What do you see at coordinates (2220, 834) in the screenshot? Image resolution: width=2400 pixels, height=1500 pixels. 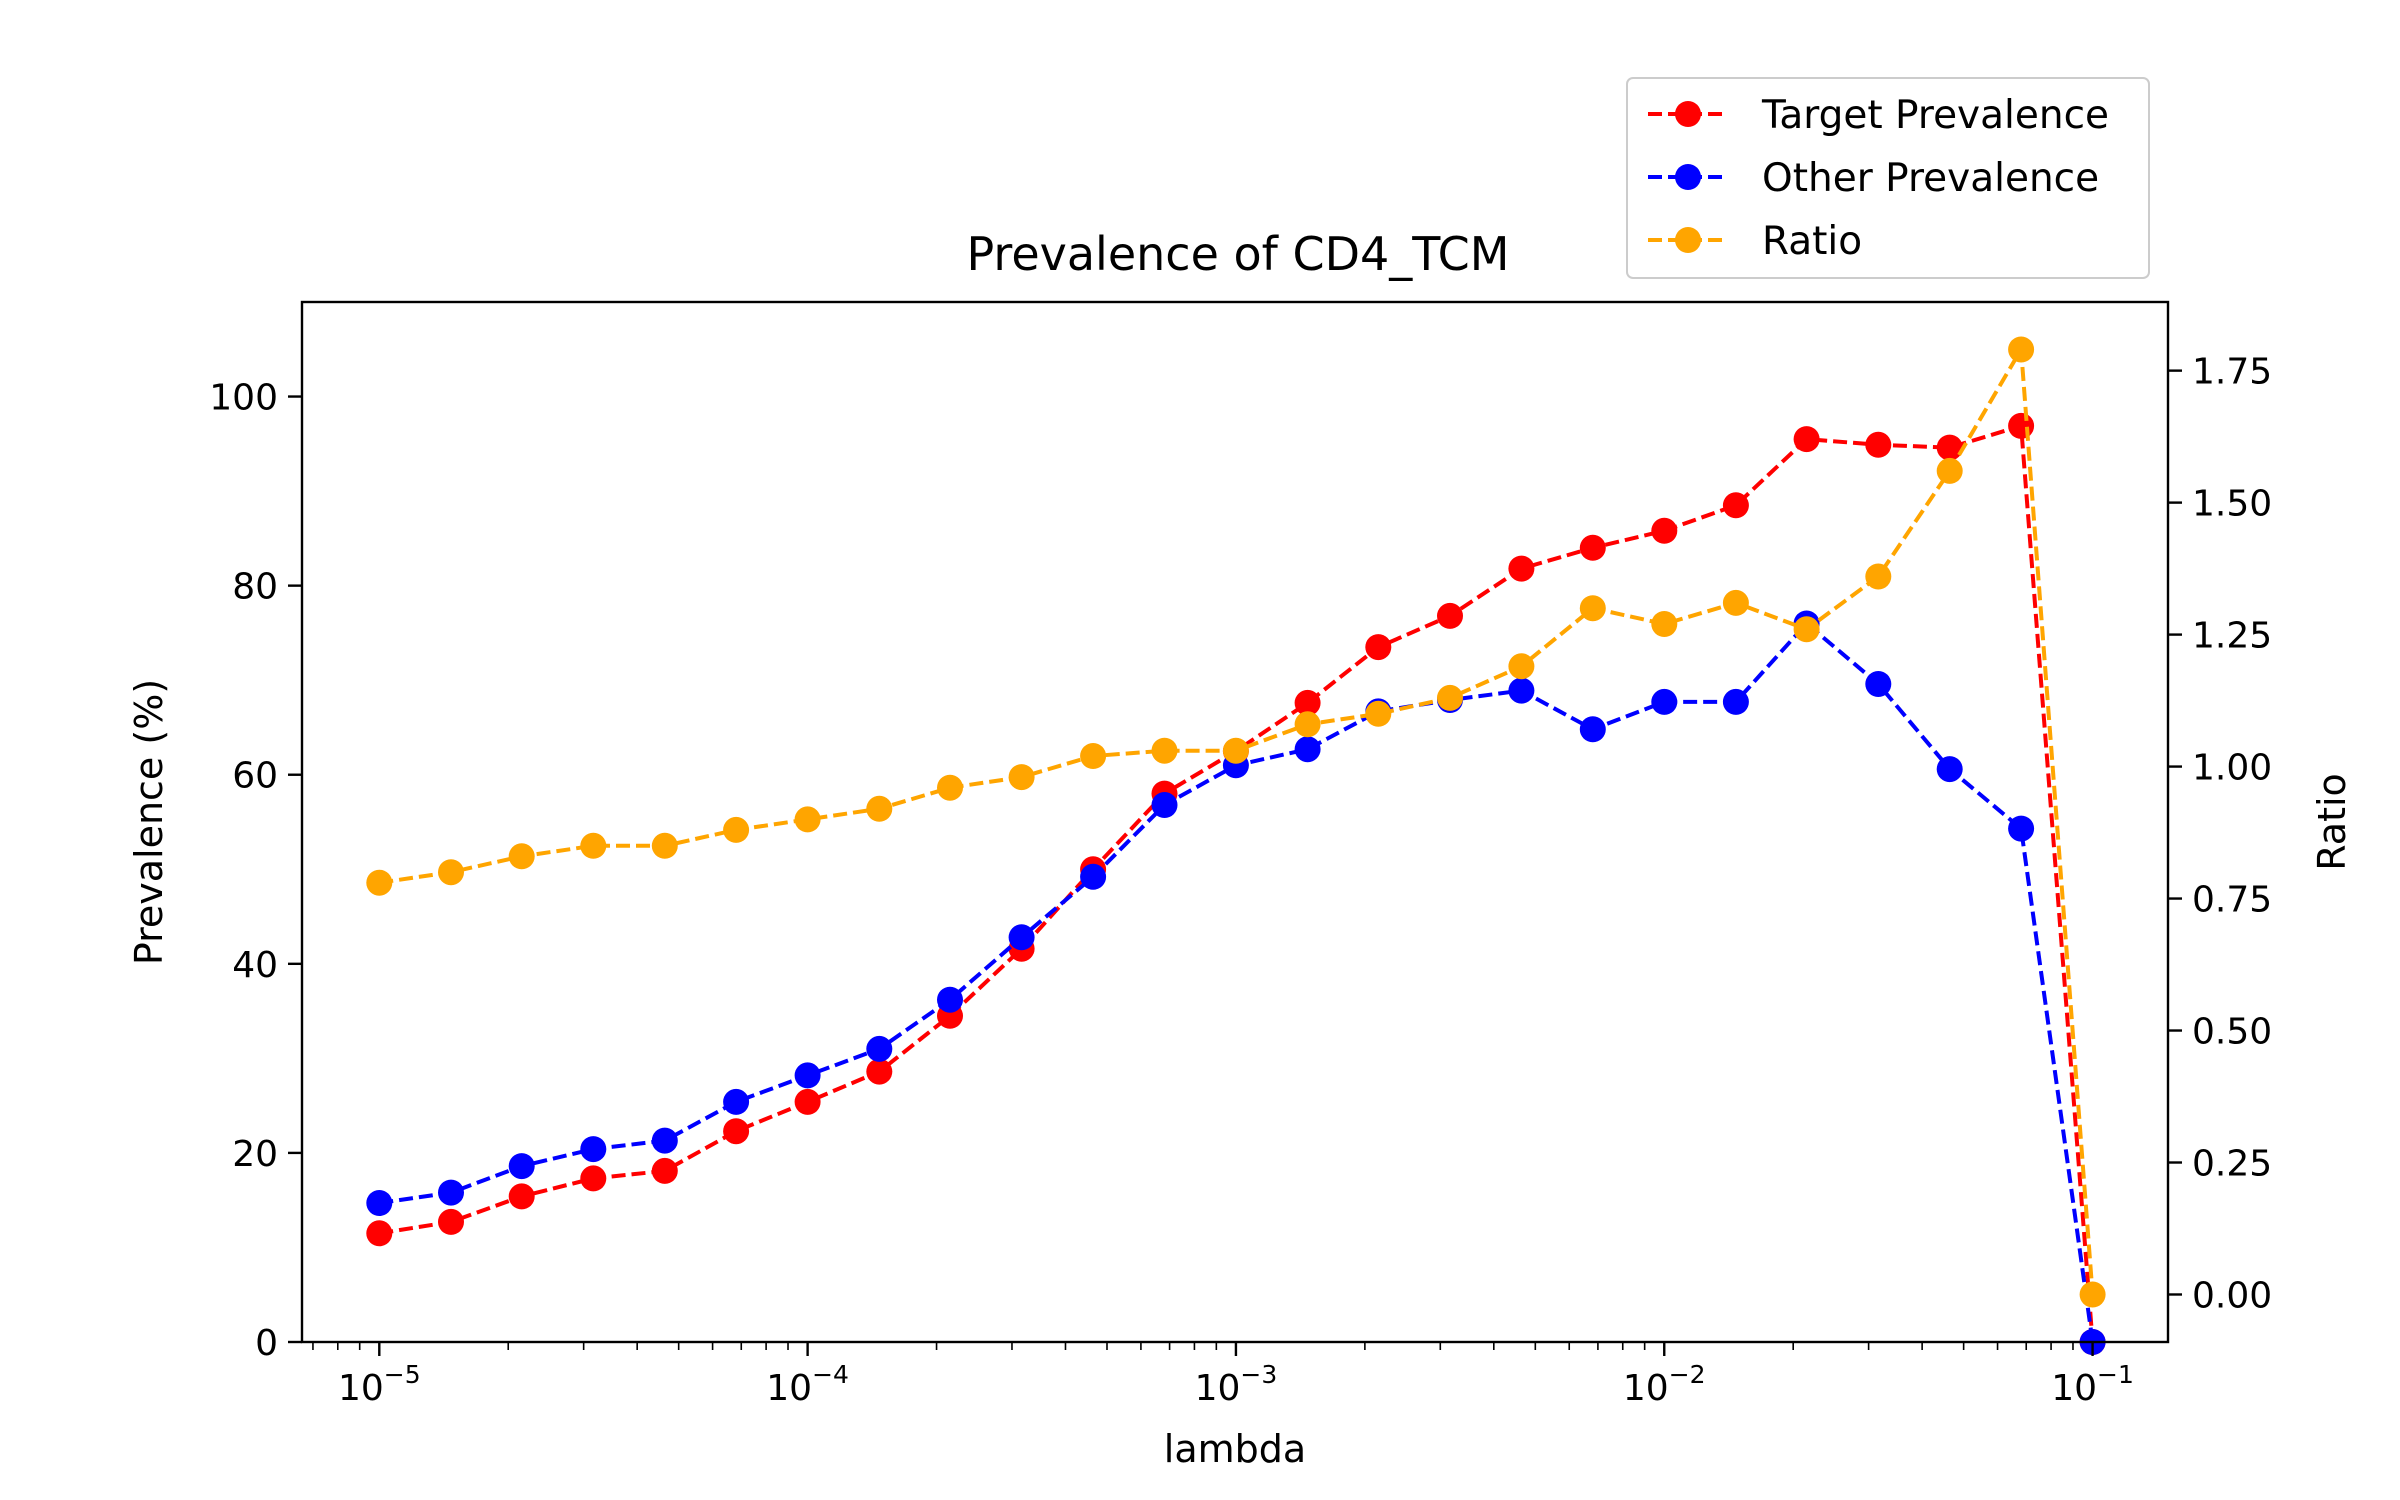 I see `y-axis-right: 0.00 0.25 0.50 0.75 1.00 1.25 1.50 1.75` at bounding box center [2220, 834].